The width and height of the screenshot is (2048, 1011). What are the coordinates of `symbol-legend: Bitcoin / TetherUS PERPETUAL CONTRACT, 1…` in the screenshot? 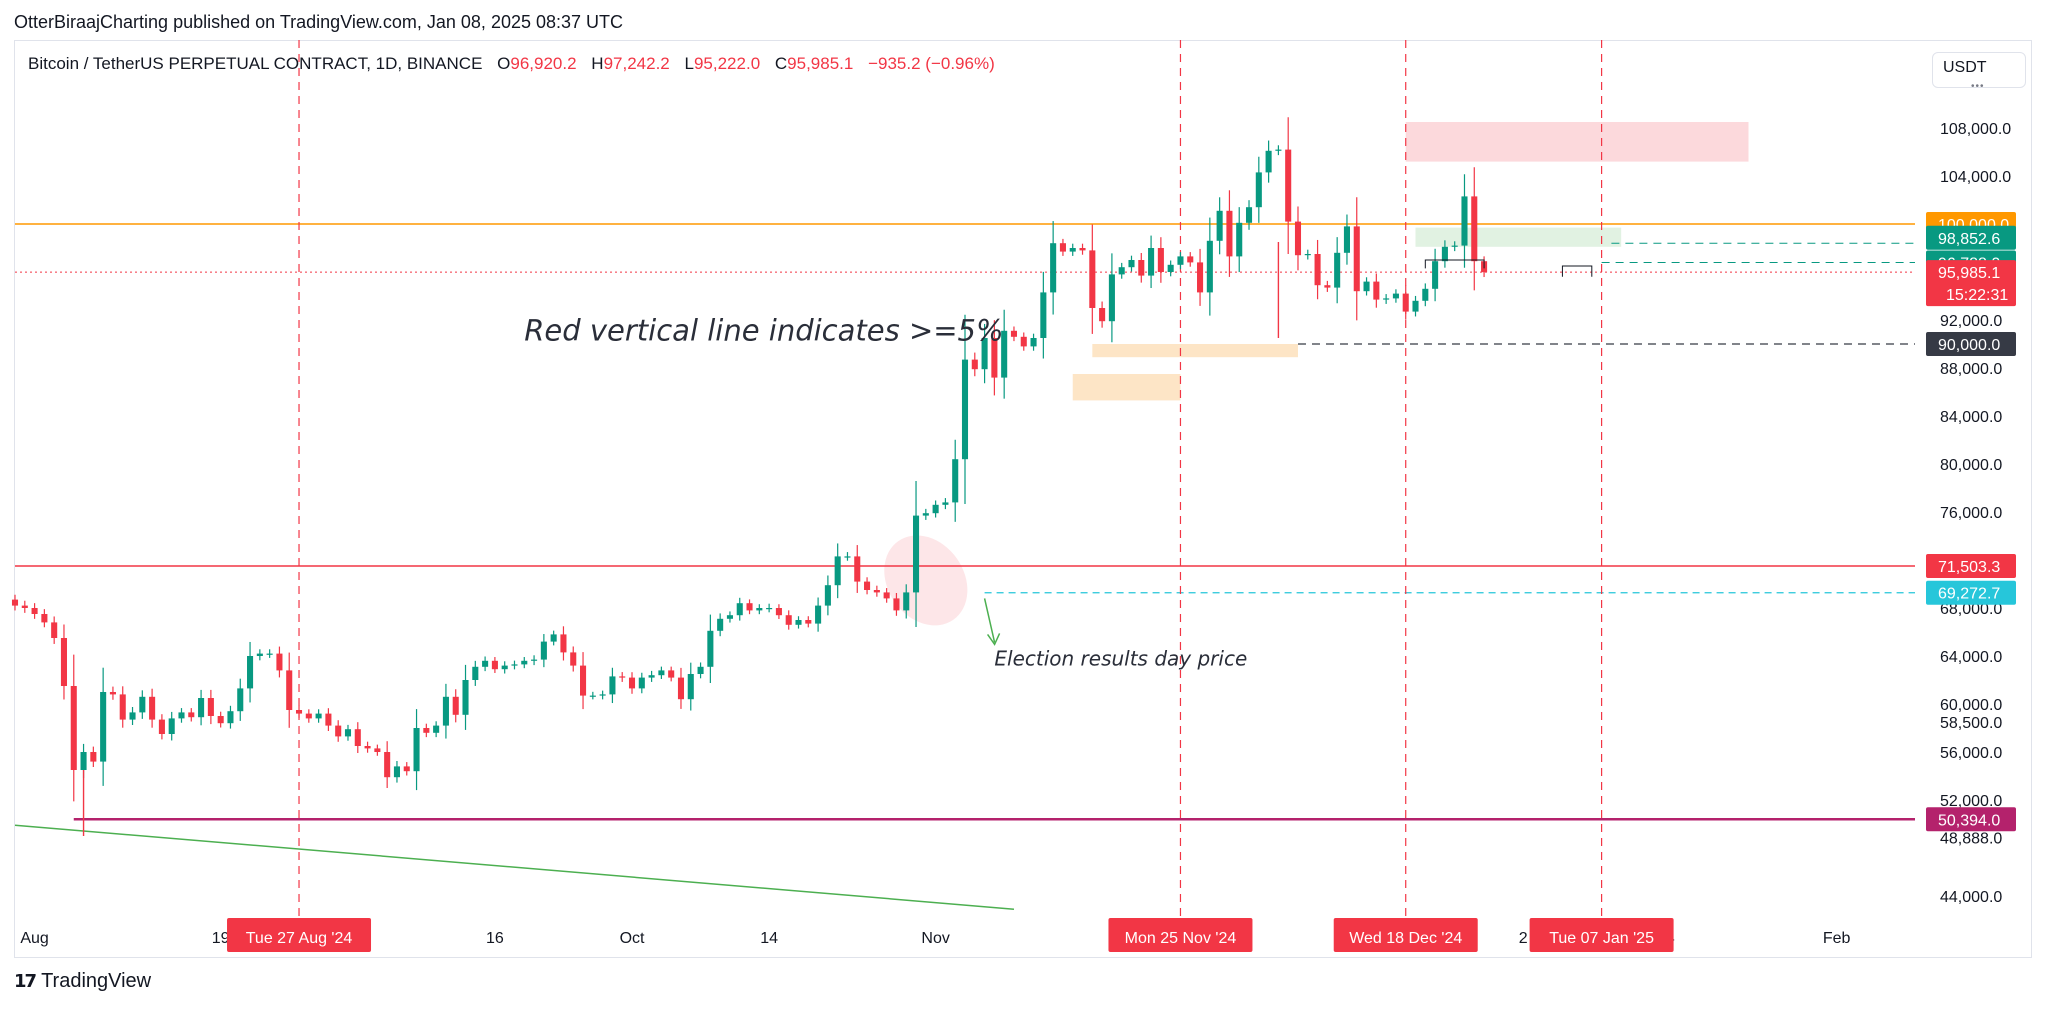 It's located at (516, 64).